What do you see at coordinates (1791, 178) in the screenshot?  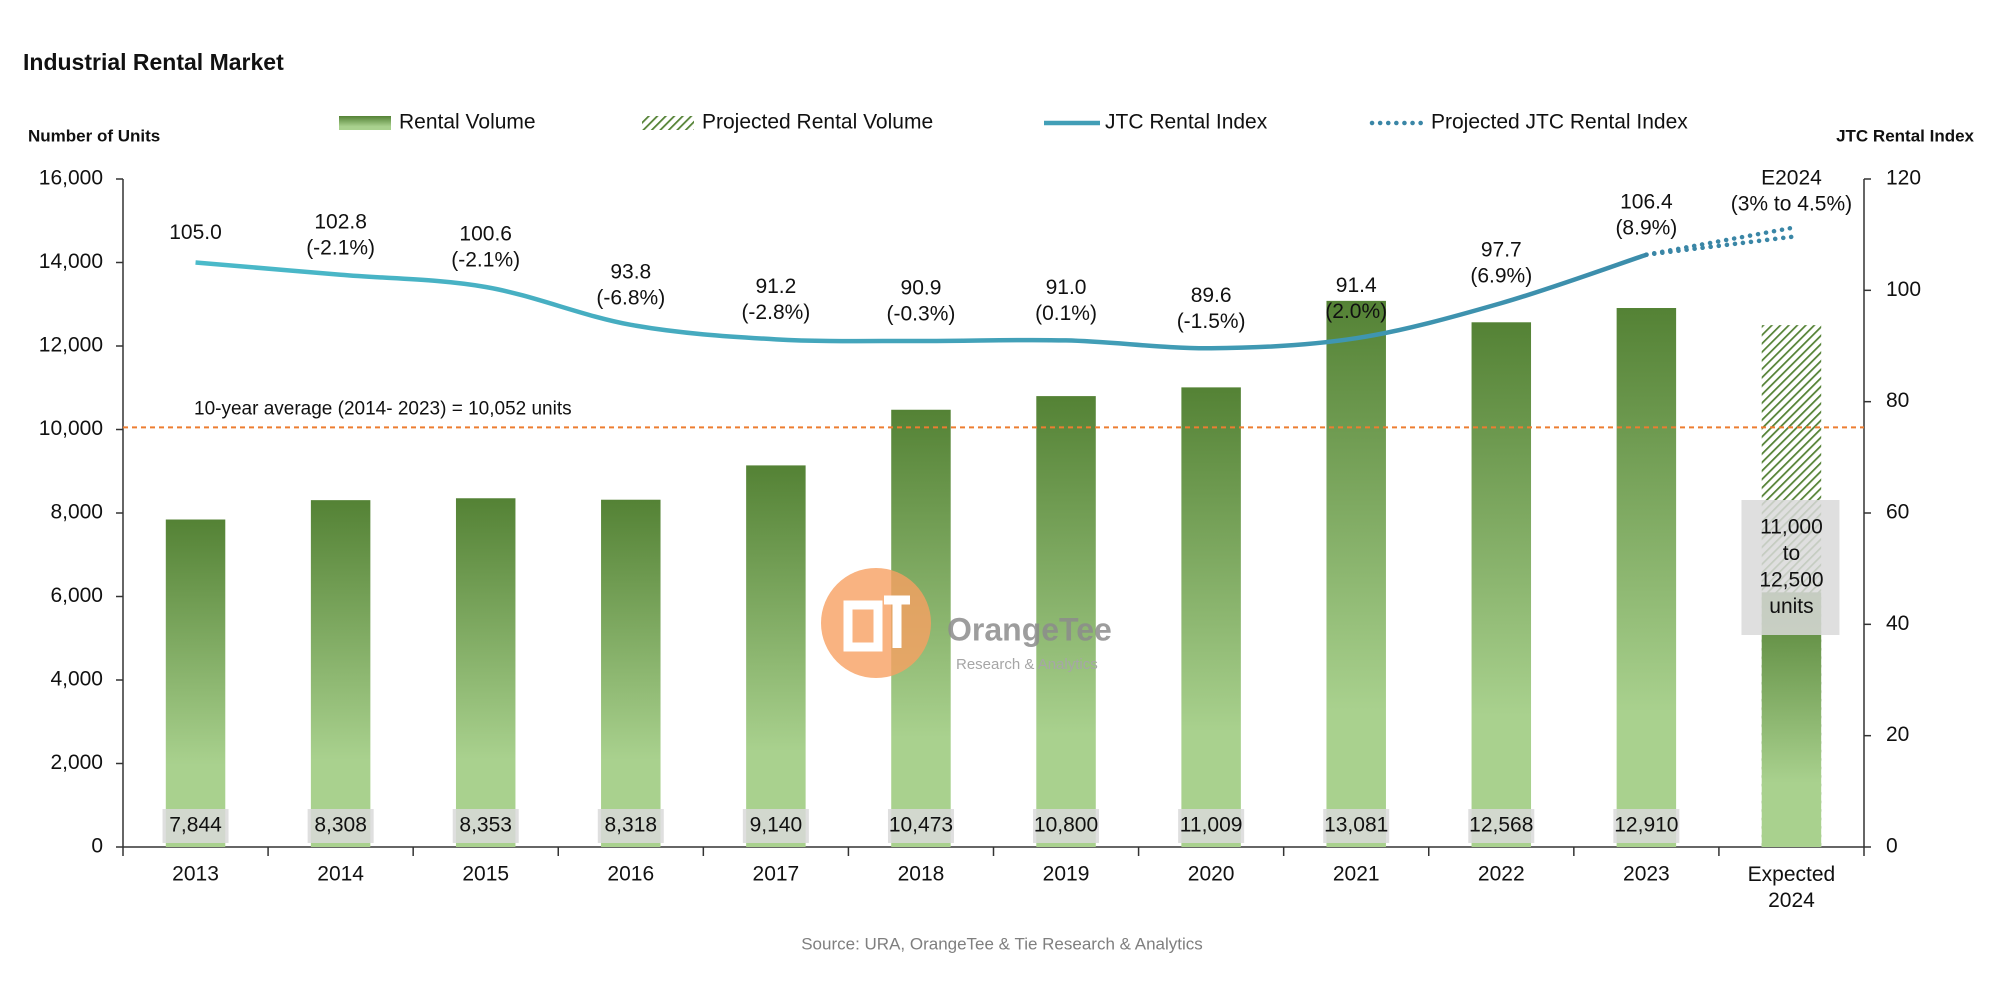 I see `projection-label: E2024` at bounding box center [1791, 178].